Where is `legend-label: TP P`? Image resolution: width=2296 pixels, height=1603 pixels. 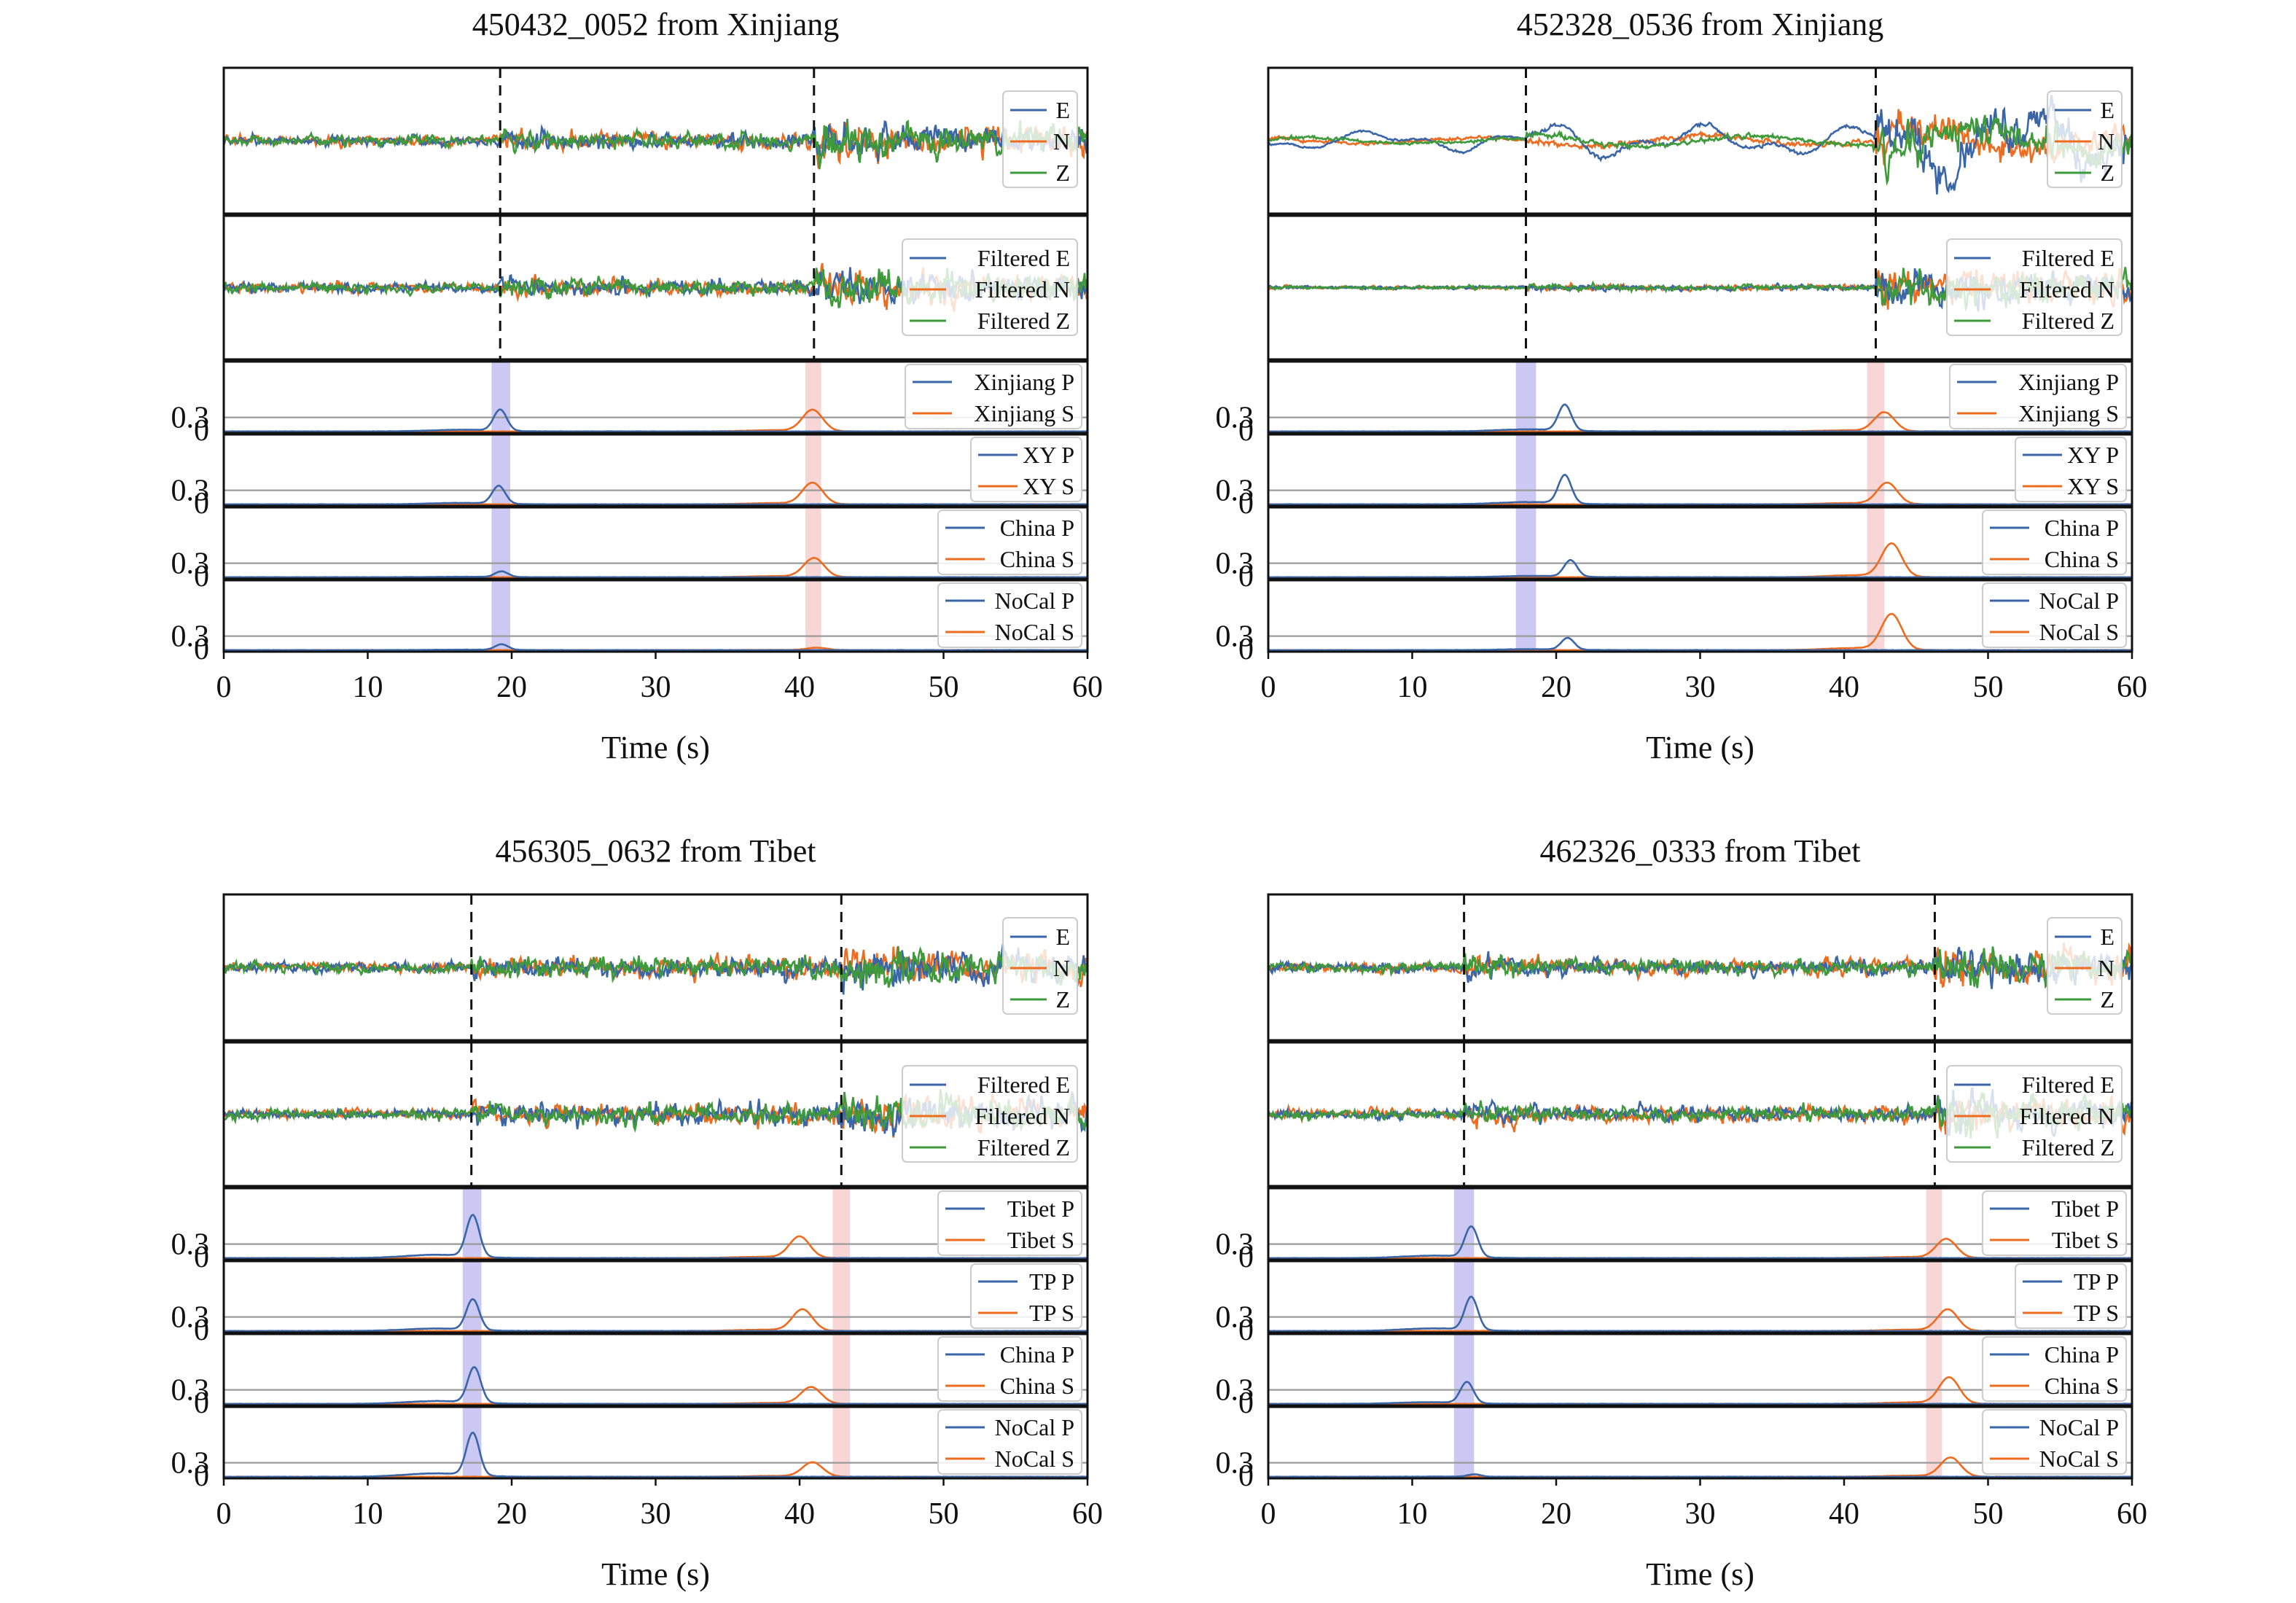 legend-label: TP P is located at coordinates (1051, 1281).